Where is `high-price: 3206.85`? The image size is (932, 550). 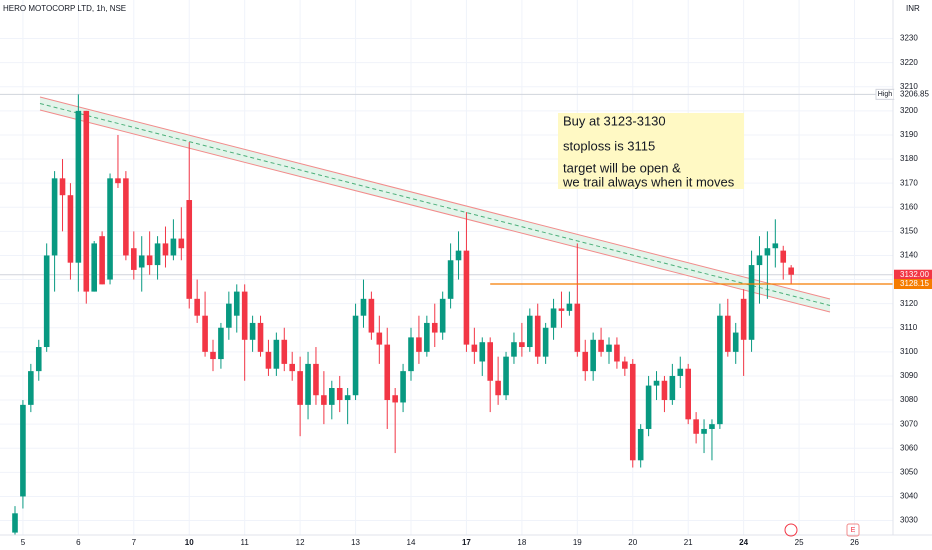
high-price: 3206.85 is located at coordinates (914, 93).